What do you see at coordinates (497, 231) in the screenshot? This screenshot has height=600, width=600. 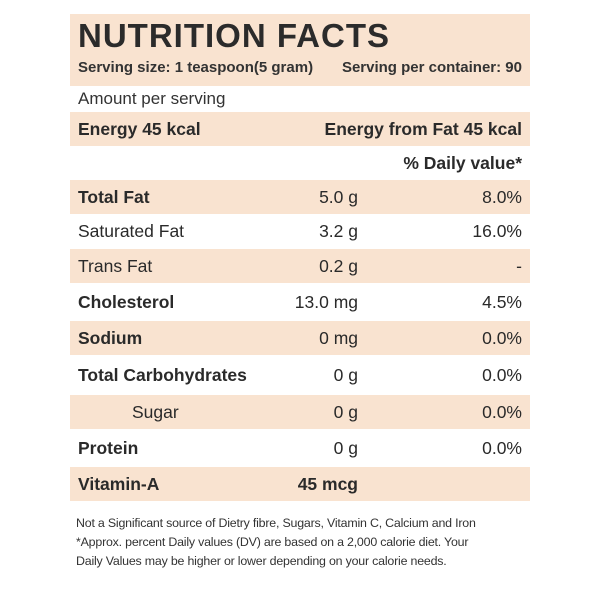 I see `nutrient-daily-value: 16.0%` at bounding box center [497, 231].